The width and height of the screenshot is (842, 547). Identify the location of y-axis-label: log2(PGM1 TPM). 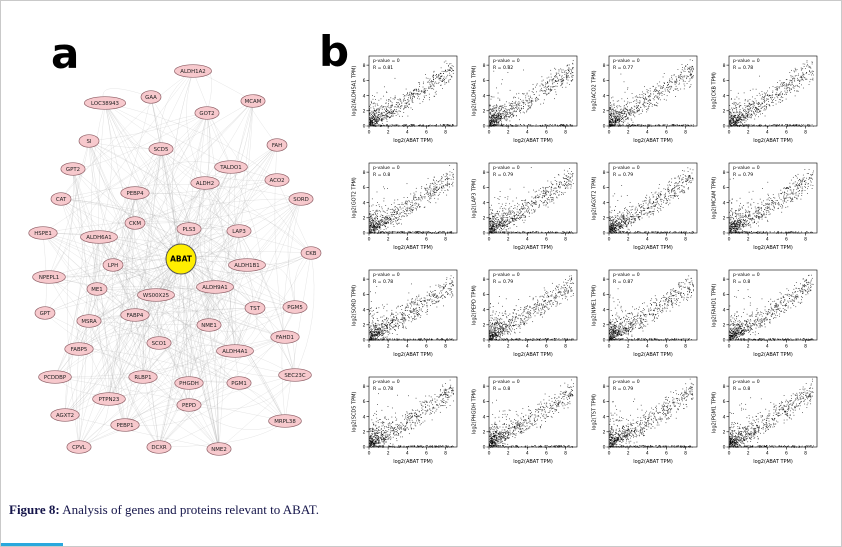
(714, 412).